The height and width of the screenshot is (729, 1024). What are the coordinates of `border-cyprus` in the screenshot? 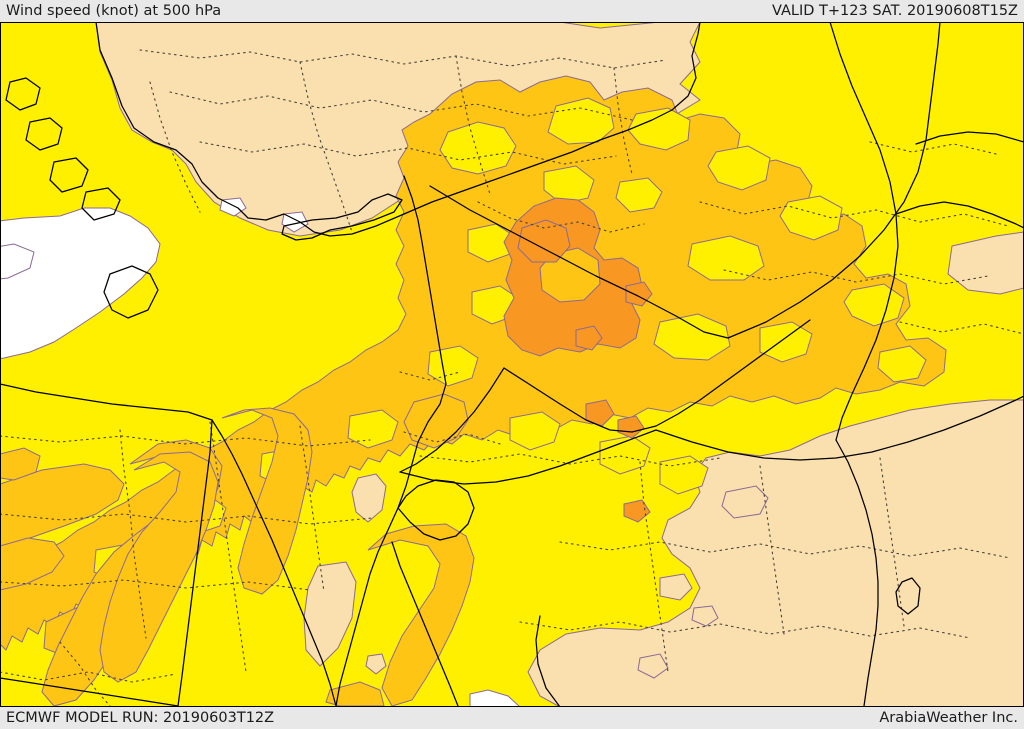 It's located at (342, 217).